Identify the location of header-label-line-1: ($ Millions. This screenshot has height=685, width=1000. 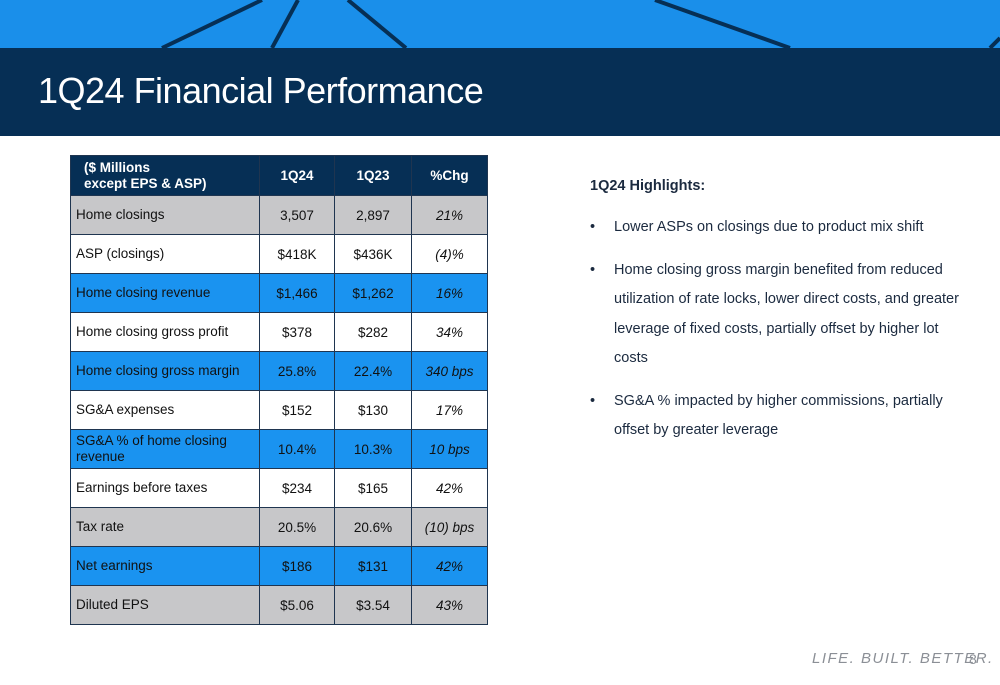
(117, 167).